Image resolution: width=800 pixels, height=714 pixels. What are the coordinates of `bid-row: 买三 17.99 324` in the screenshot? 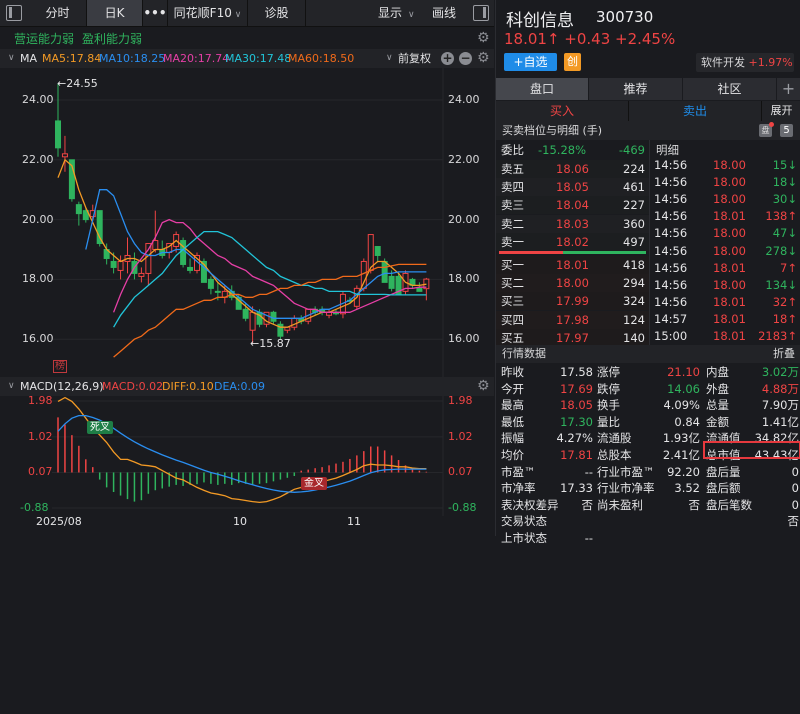 It's located at (572, 301).